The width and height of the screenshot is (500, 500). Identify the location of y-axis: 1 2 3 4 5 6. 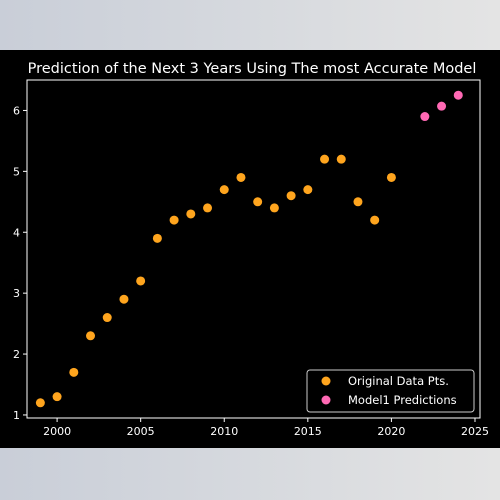
(20, 263).